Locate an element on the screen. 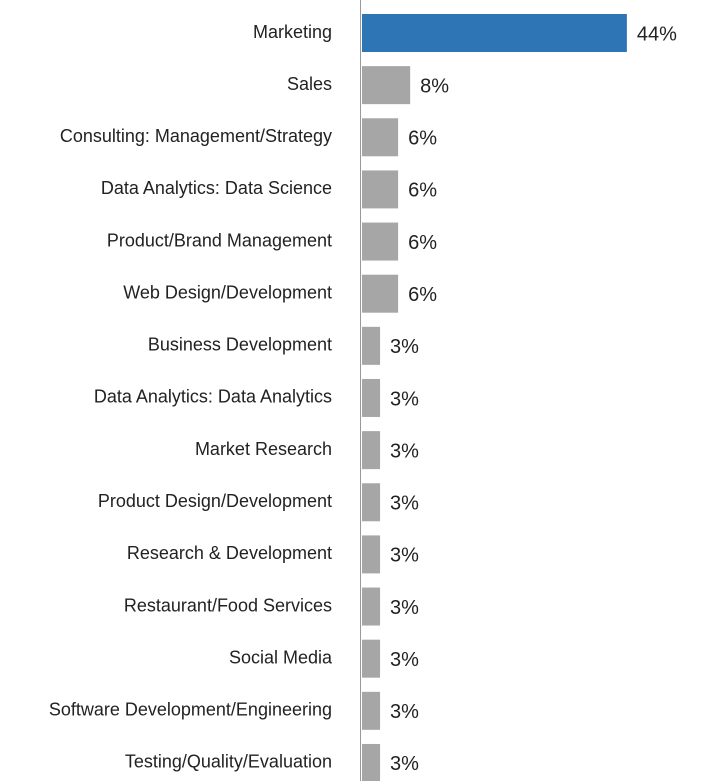 The image size is (711, 781). category-label: Product/Brand Management is located at coordinates (219, 240).